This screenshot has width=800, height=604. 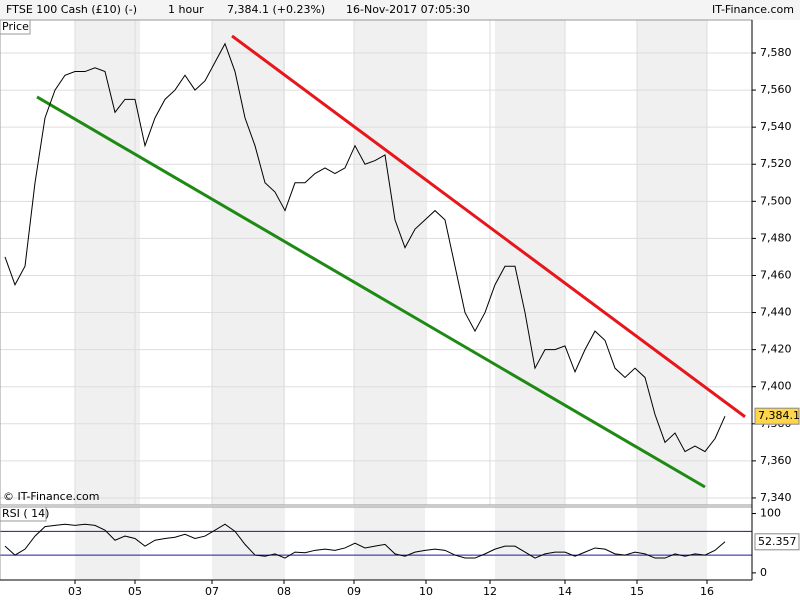 What do you see at coordinates (426, 591) in the screenshot?
I see `x-tick-label: 10` at bounding box center [426, 591].